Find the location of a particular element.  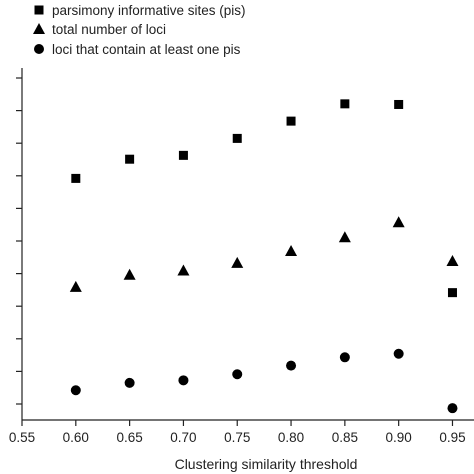

legend-triangle-icon is located at coordinates (39, 28).